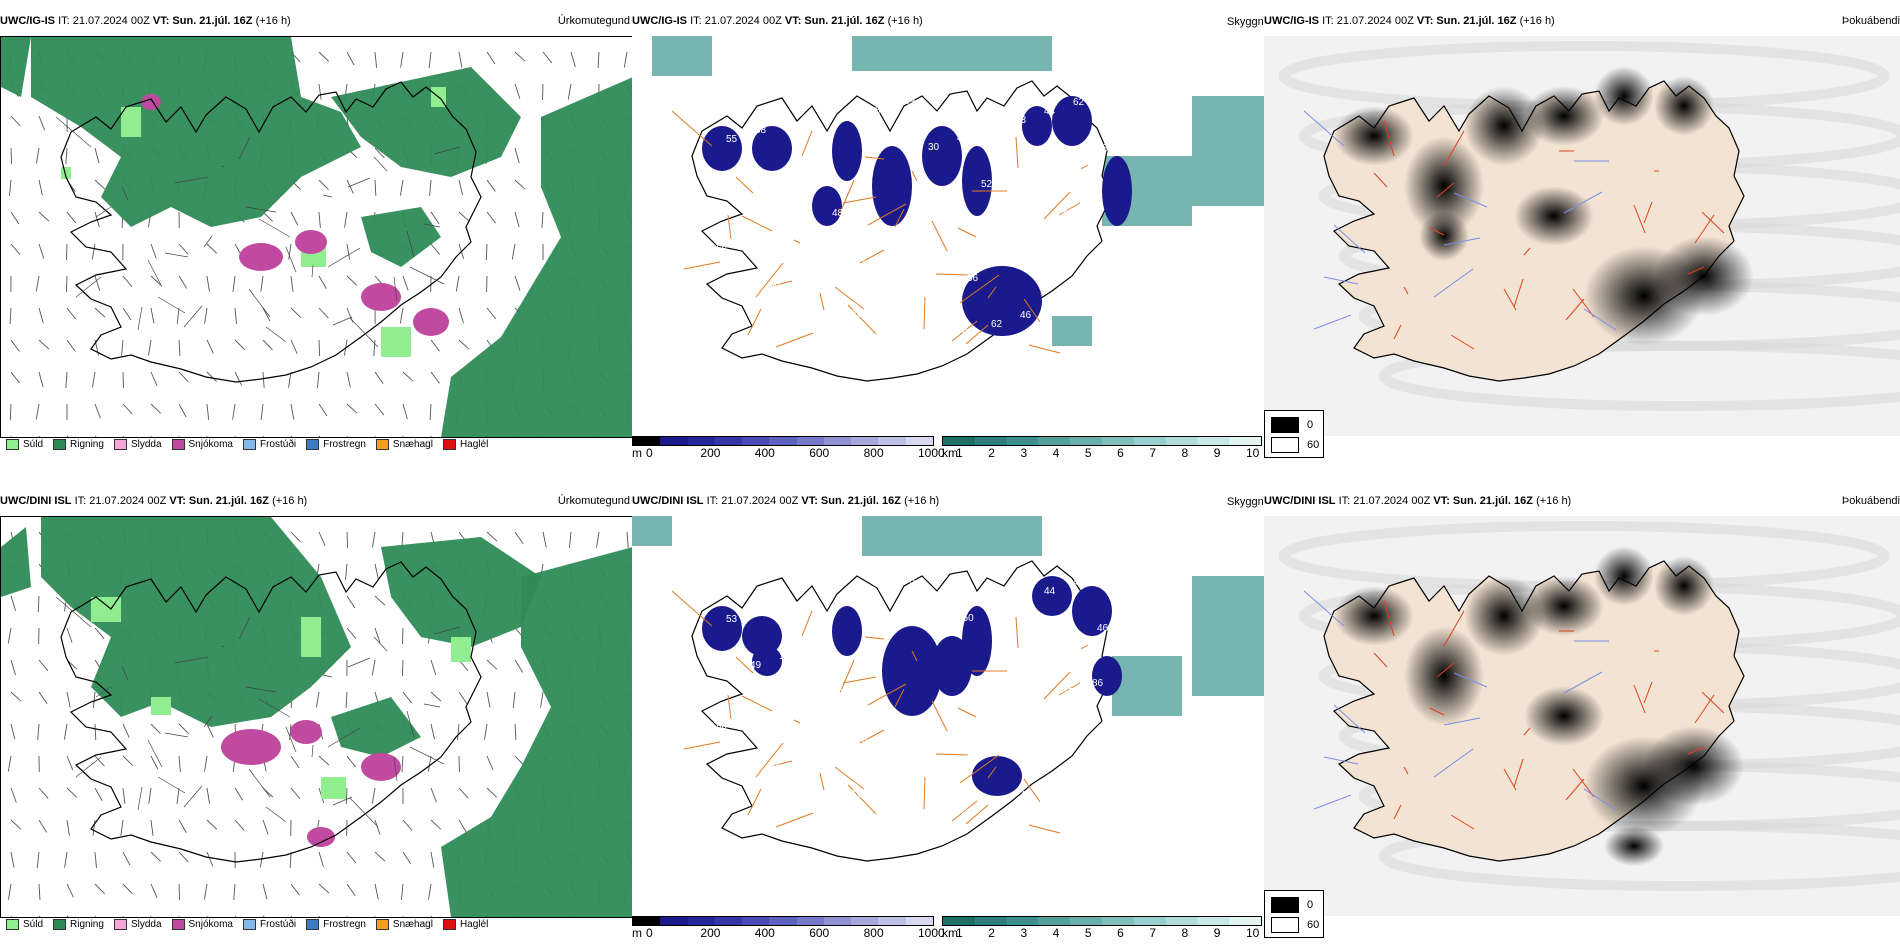 The image size is (1900, 950). I want to click on ceiling-value: 45, so click(809, 702).